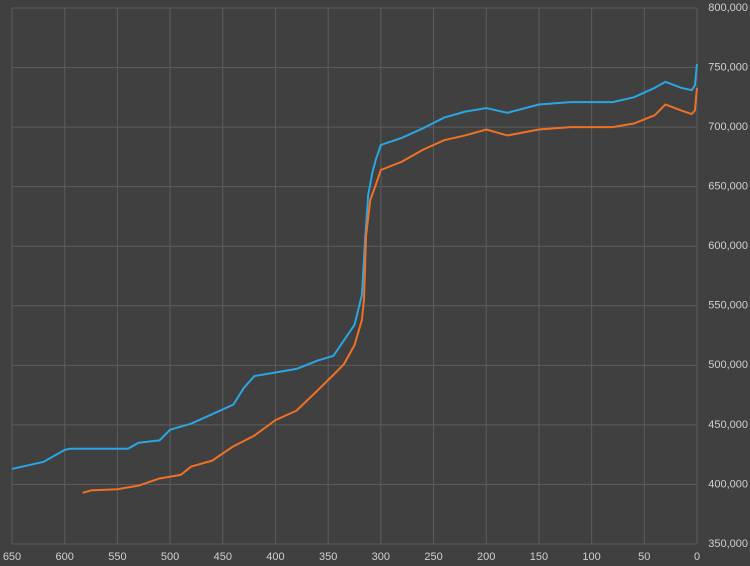 Image resolution: width=750 pixels, height=566 pixels. Describe the element at coordinates (728, 187) in the screenshot. I see `y-tick-label: 650,000` at that location.